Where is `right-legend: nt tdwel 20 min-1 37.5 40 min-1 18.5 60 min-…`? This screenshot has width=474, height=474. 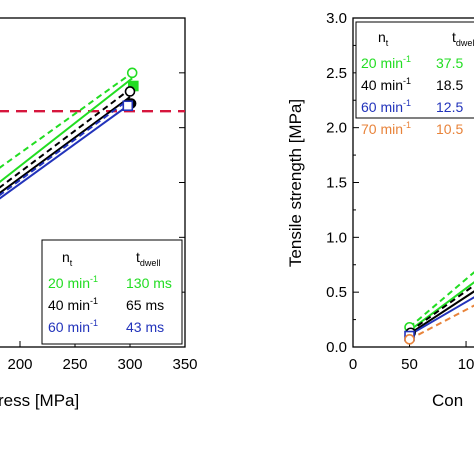
right-legend: nt tdwel 20 min-1 37.5 40 min-1 18.5 60 min-… is located at coordinates (414, 79).